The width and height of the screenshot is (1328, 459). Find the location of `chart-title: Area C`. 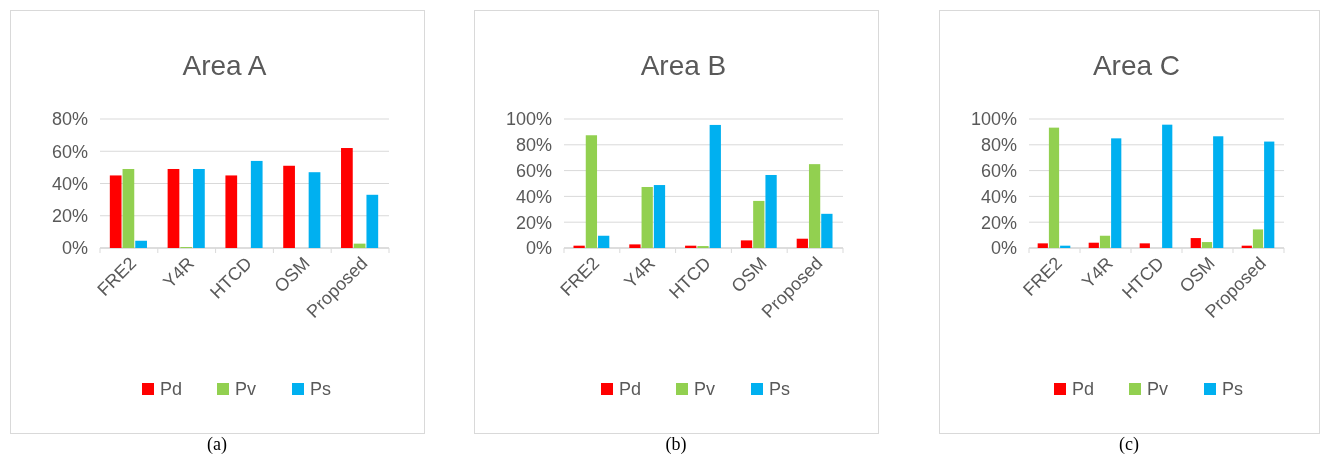

chart-title: Area C is located at coordinates (1136, 65).